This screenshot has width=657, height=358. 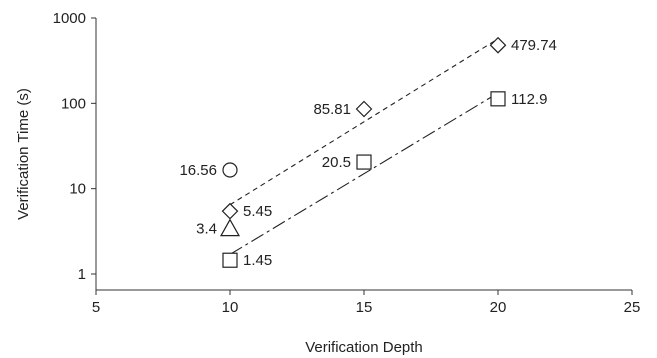 I want to click on circle-marker, so click(x=230, y=170).